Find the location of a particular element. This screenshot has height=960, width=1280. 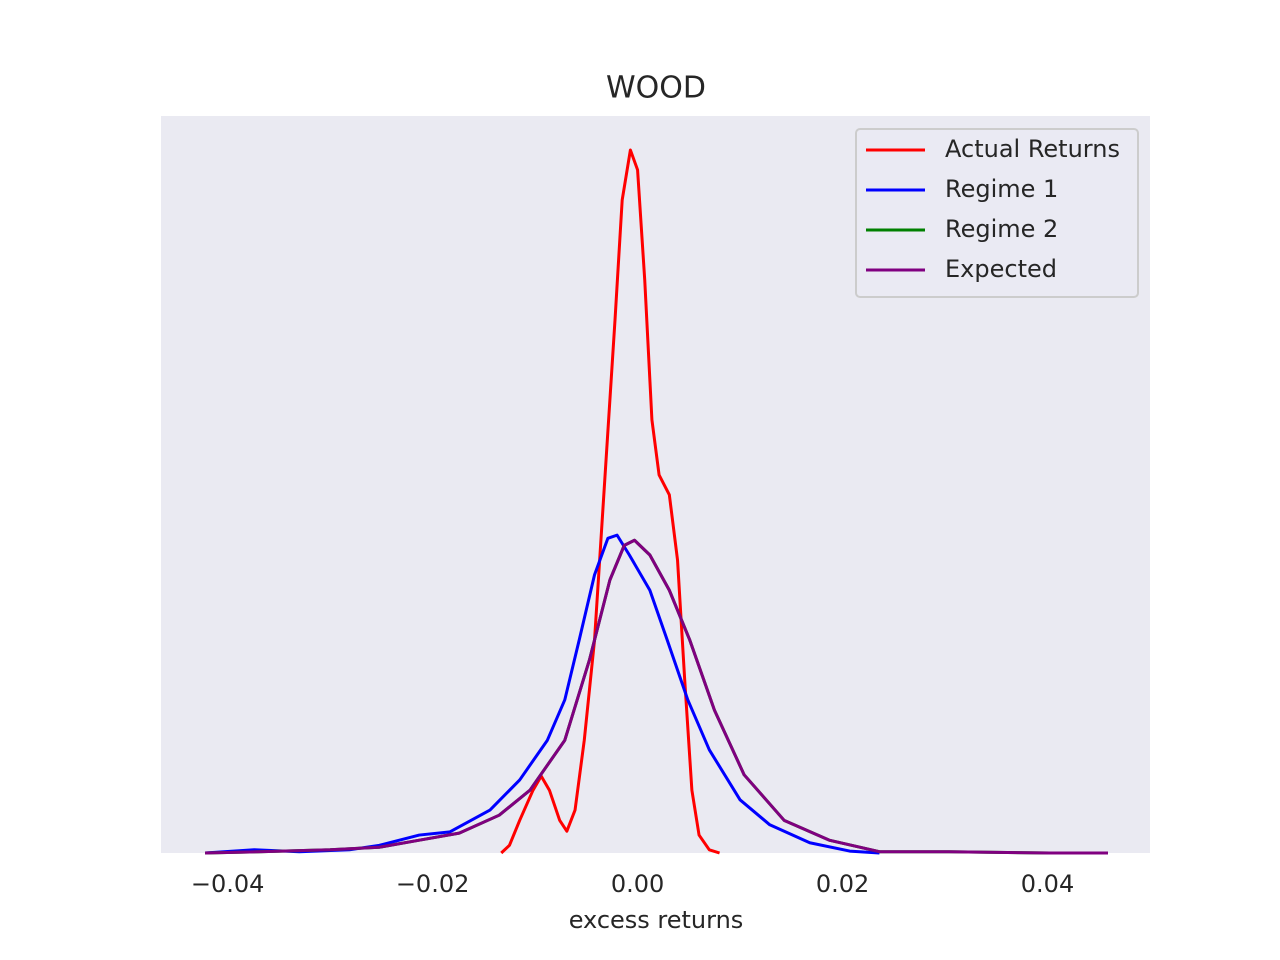

legend-label: Regime 1 is located at coordinates (1001, 189).